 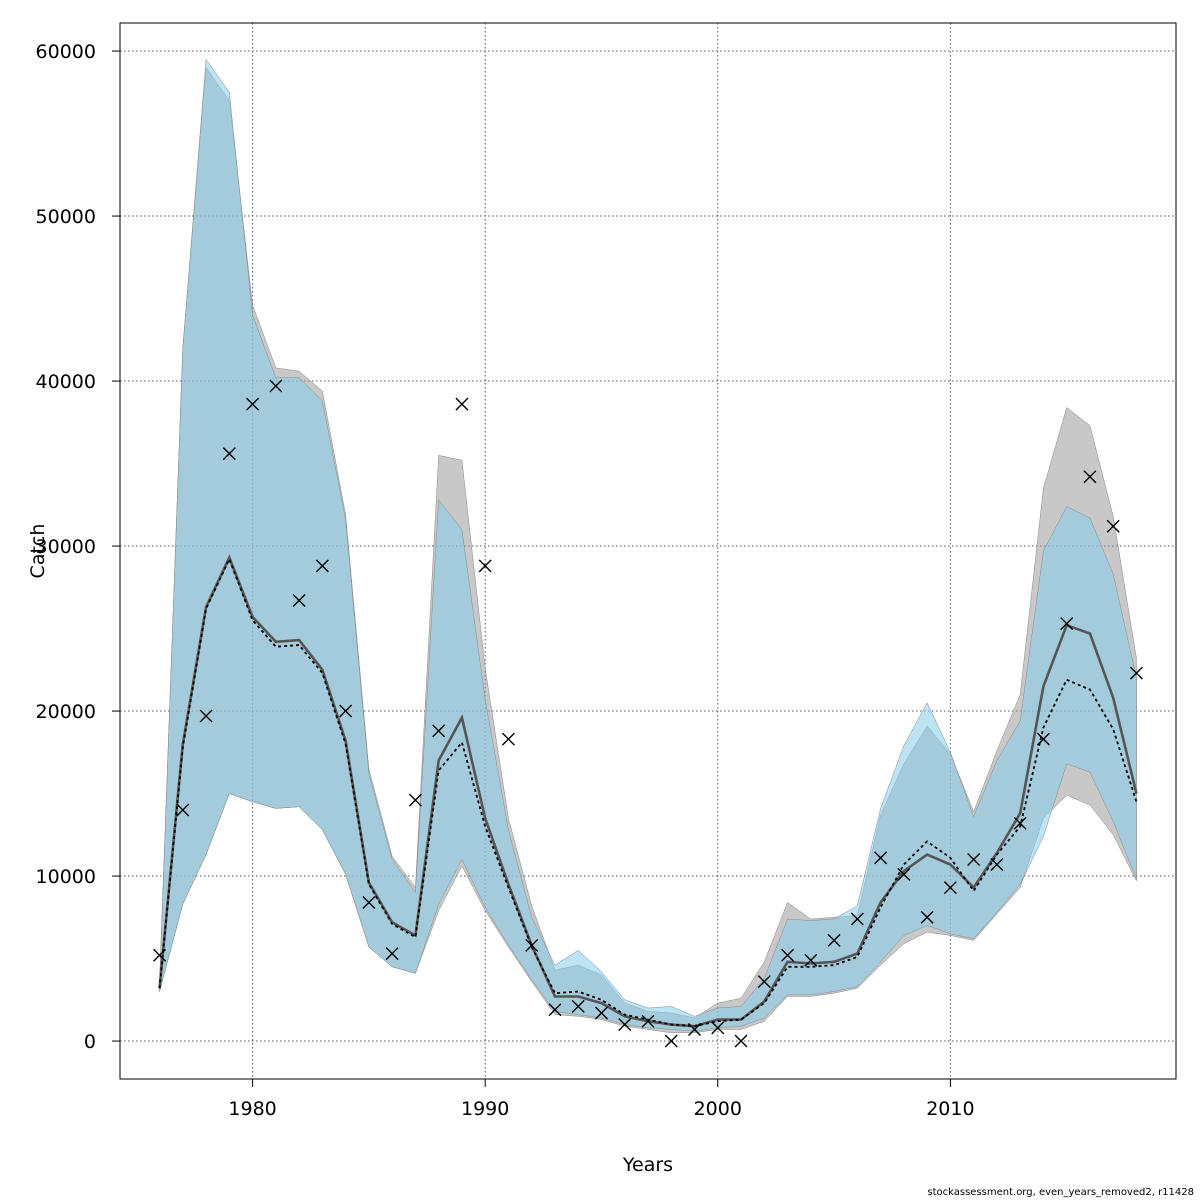 I want to click on y-tick-label: 10000, so click(x=66, y=877).